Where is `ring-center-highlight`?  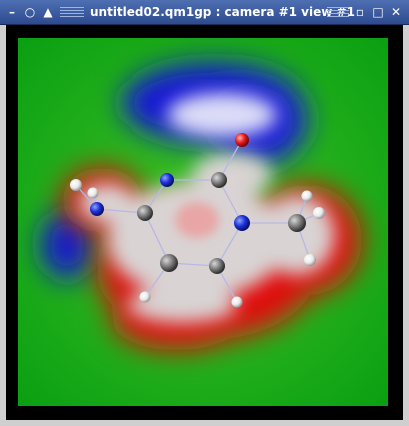 ring-center-highlight is located at coordinates (197, 220).